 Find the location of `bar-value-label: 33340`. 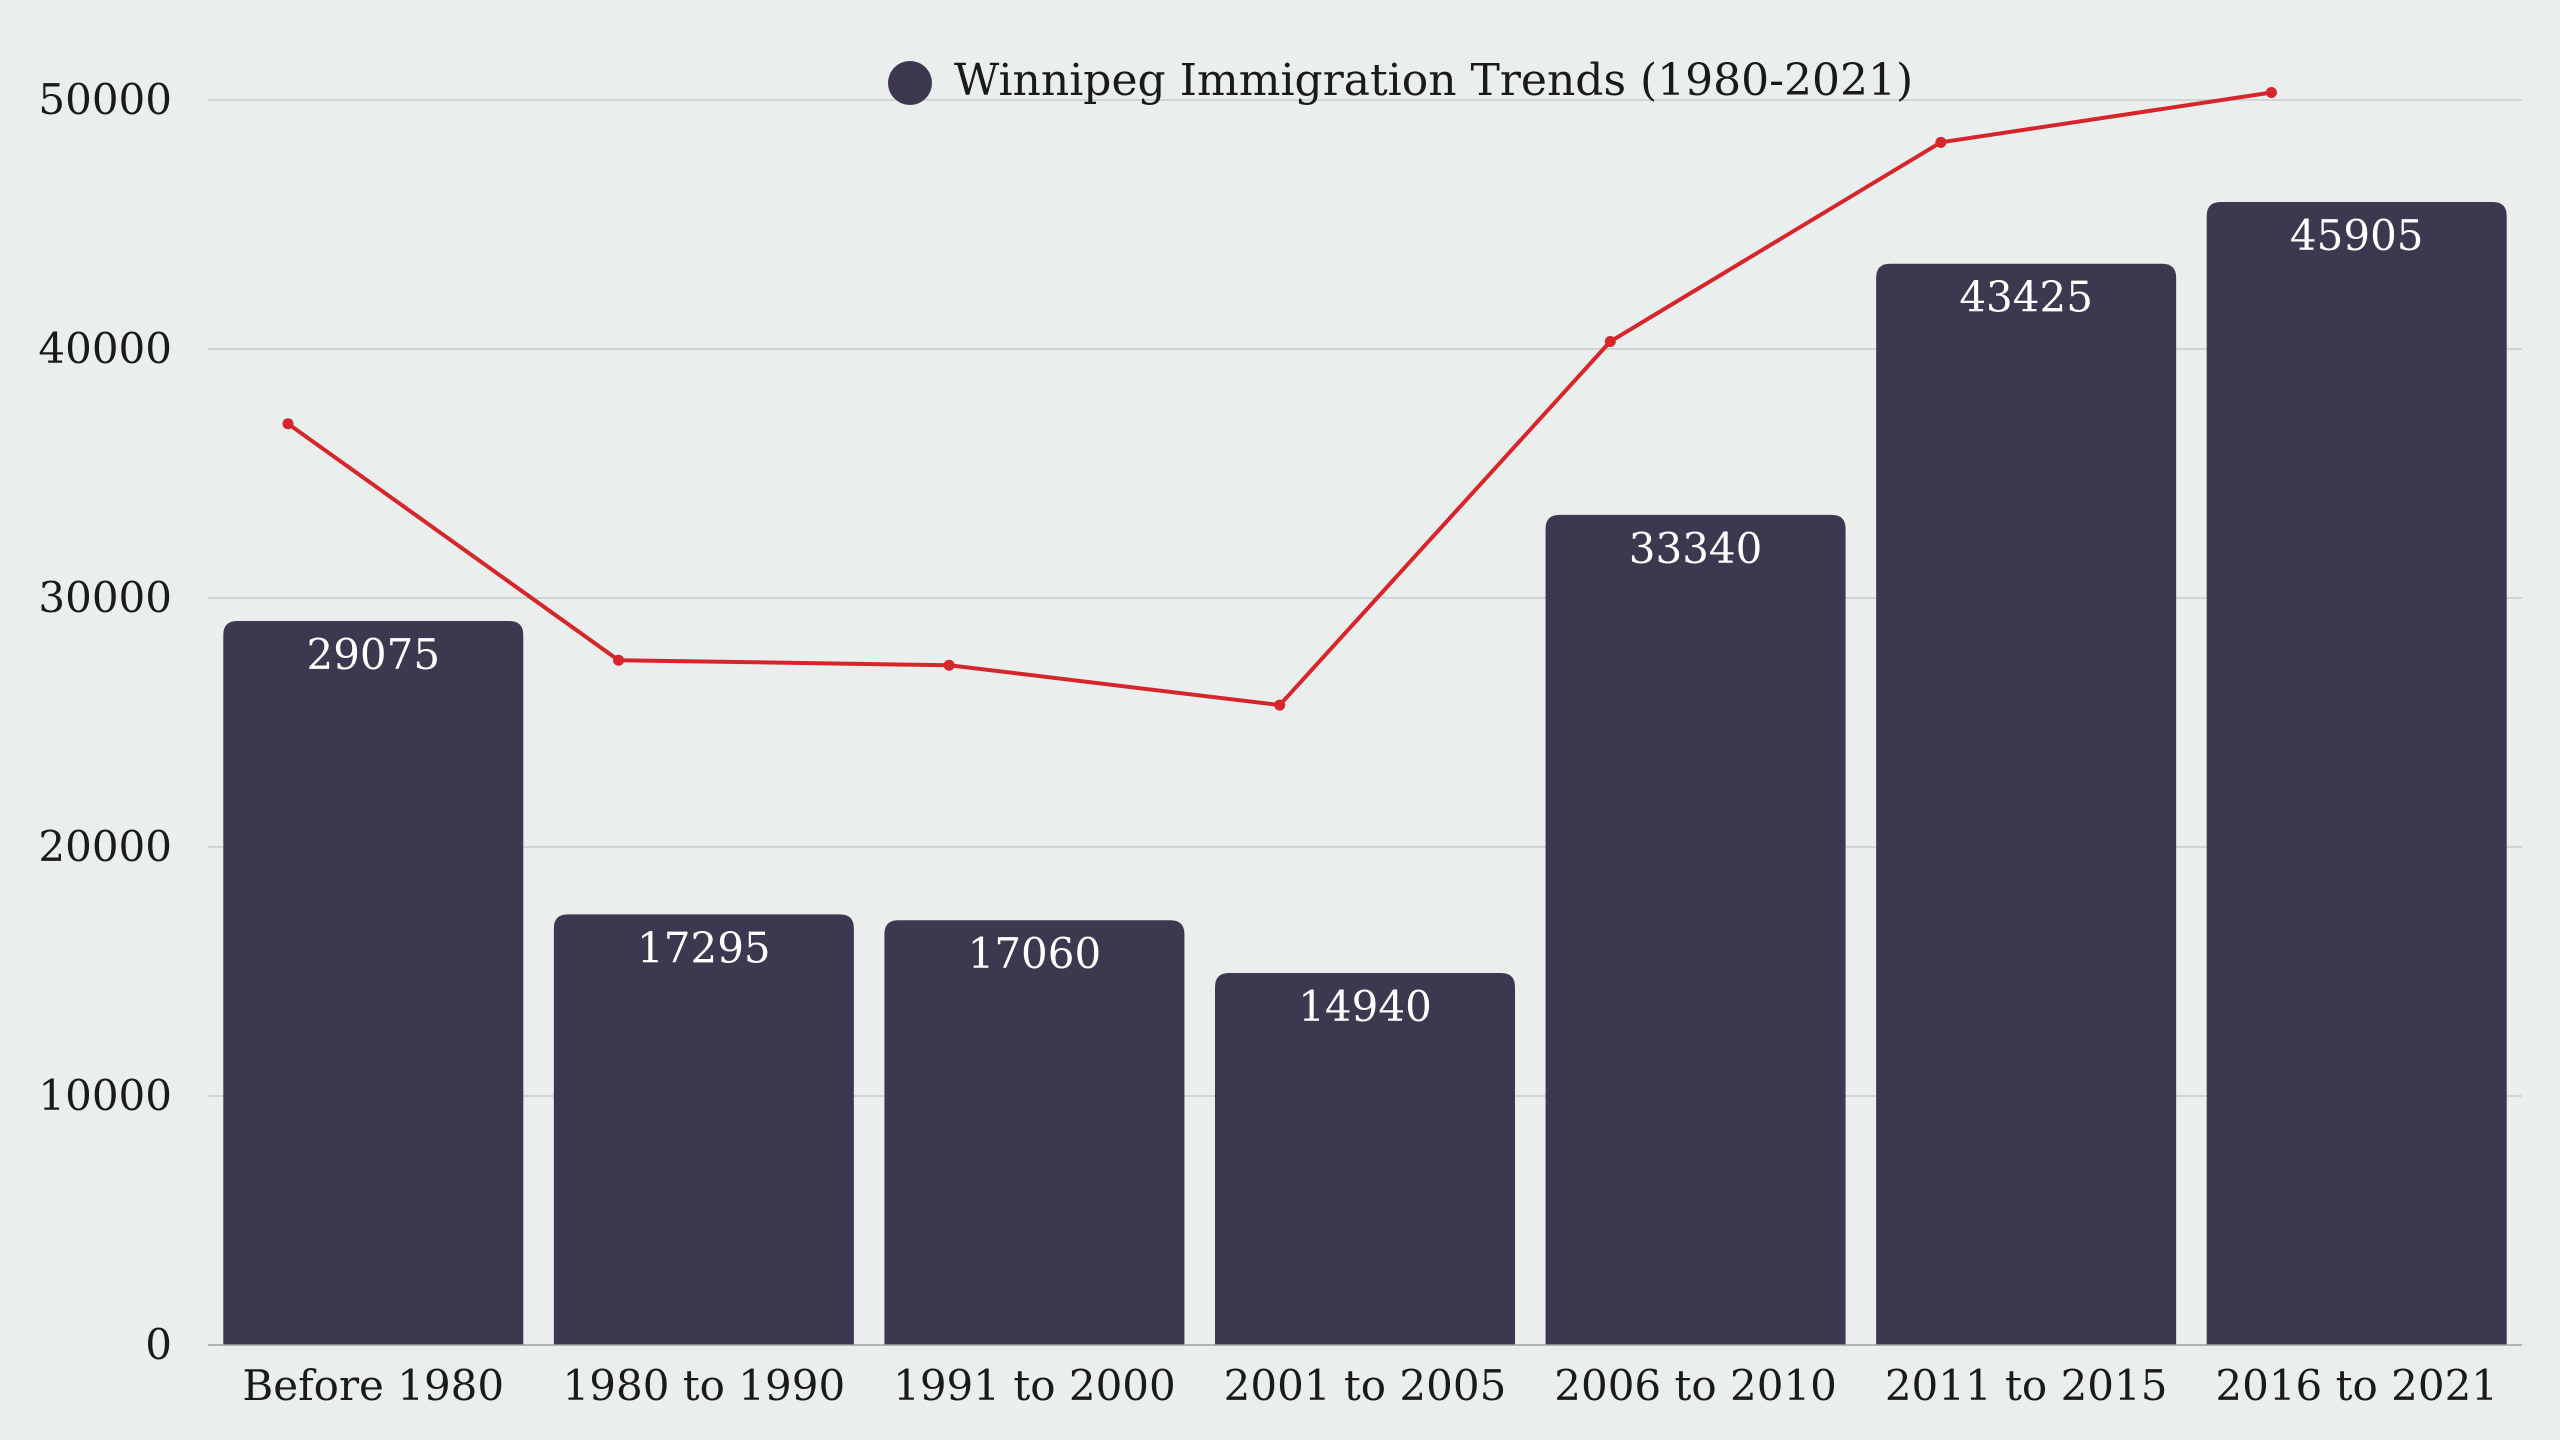

bar-value-label: 33340 is located at coordinates (1696, 548).